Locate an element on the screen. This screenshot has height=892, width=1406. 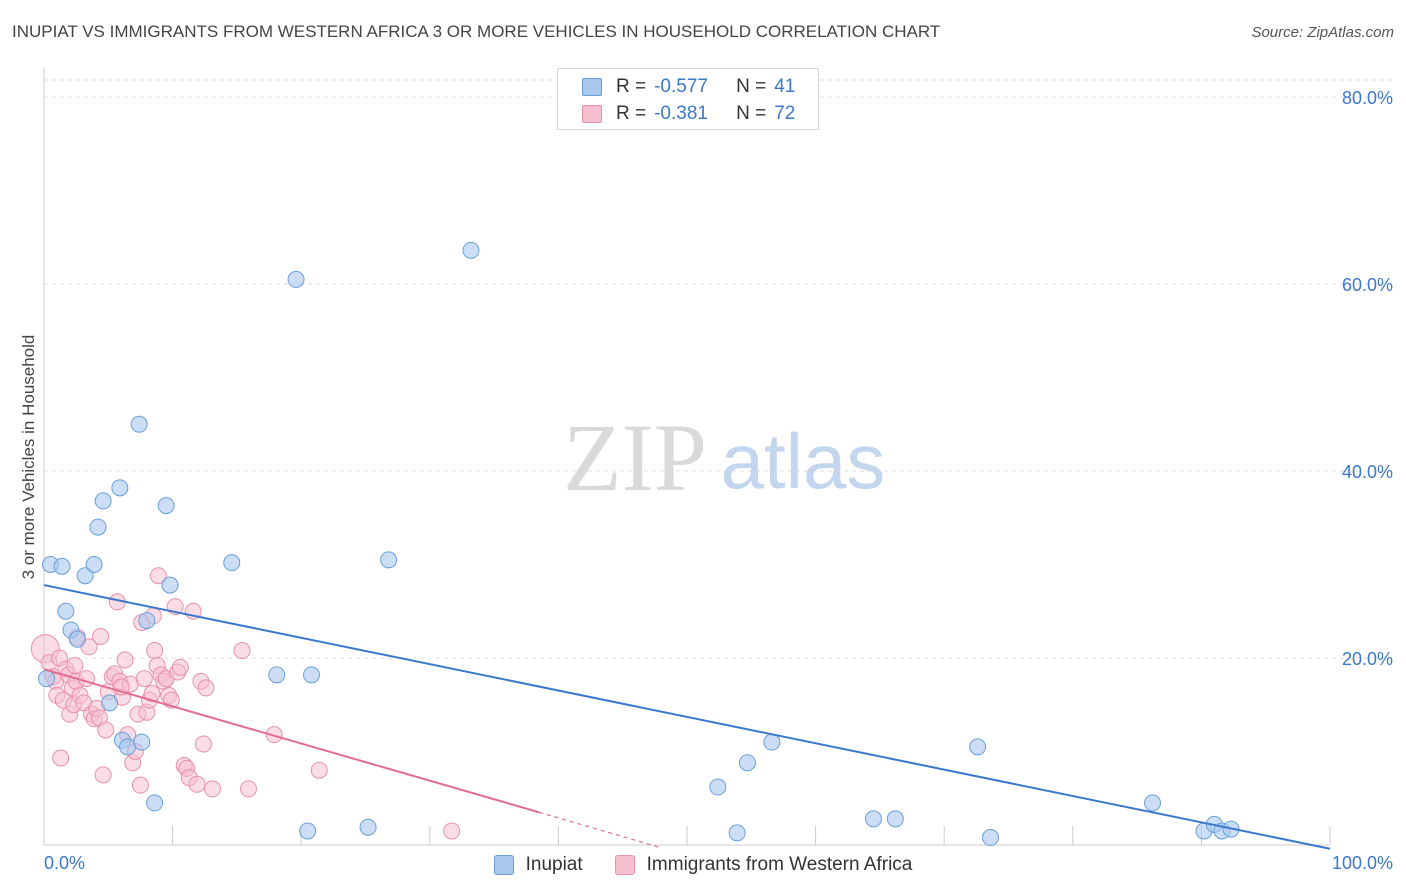
source-credit: Source: ZipAtlas.com is located at coordinates (1322, 32).